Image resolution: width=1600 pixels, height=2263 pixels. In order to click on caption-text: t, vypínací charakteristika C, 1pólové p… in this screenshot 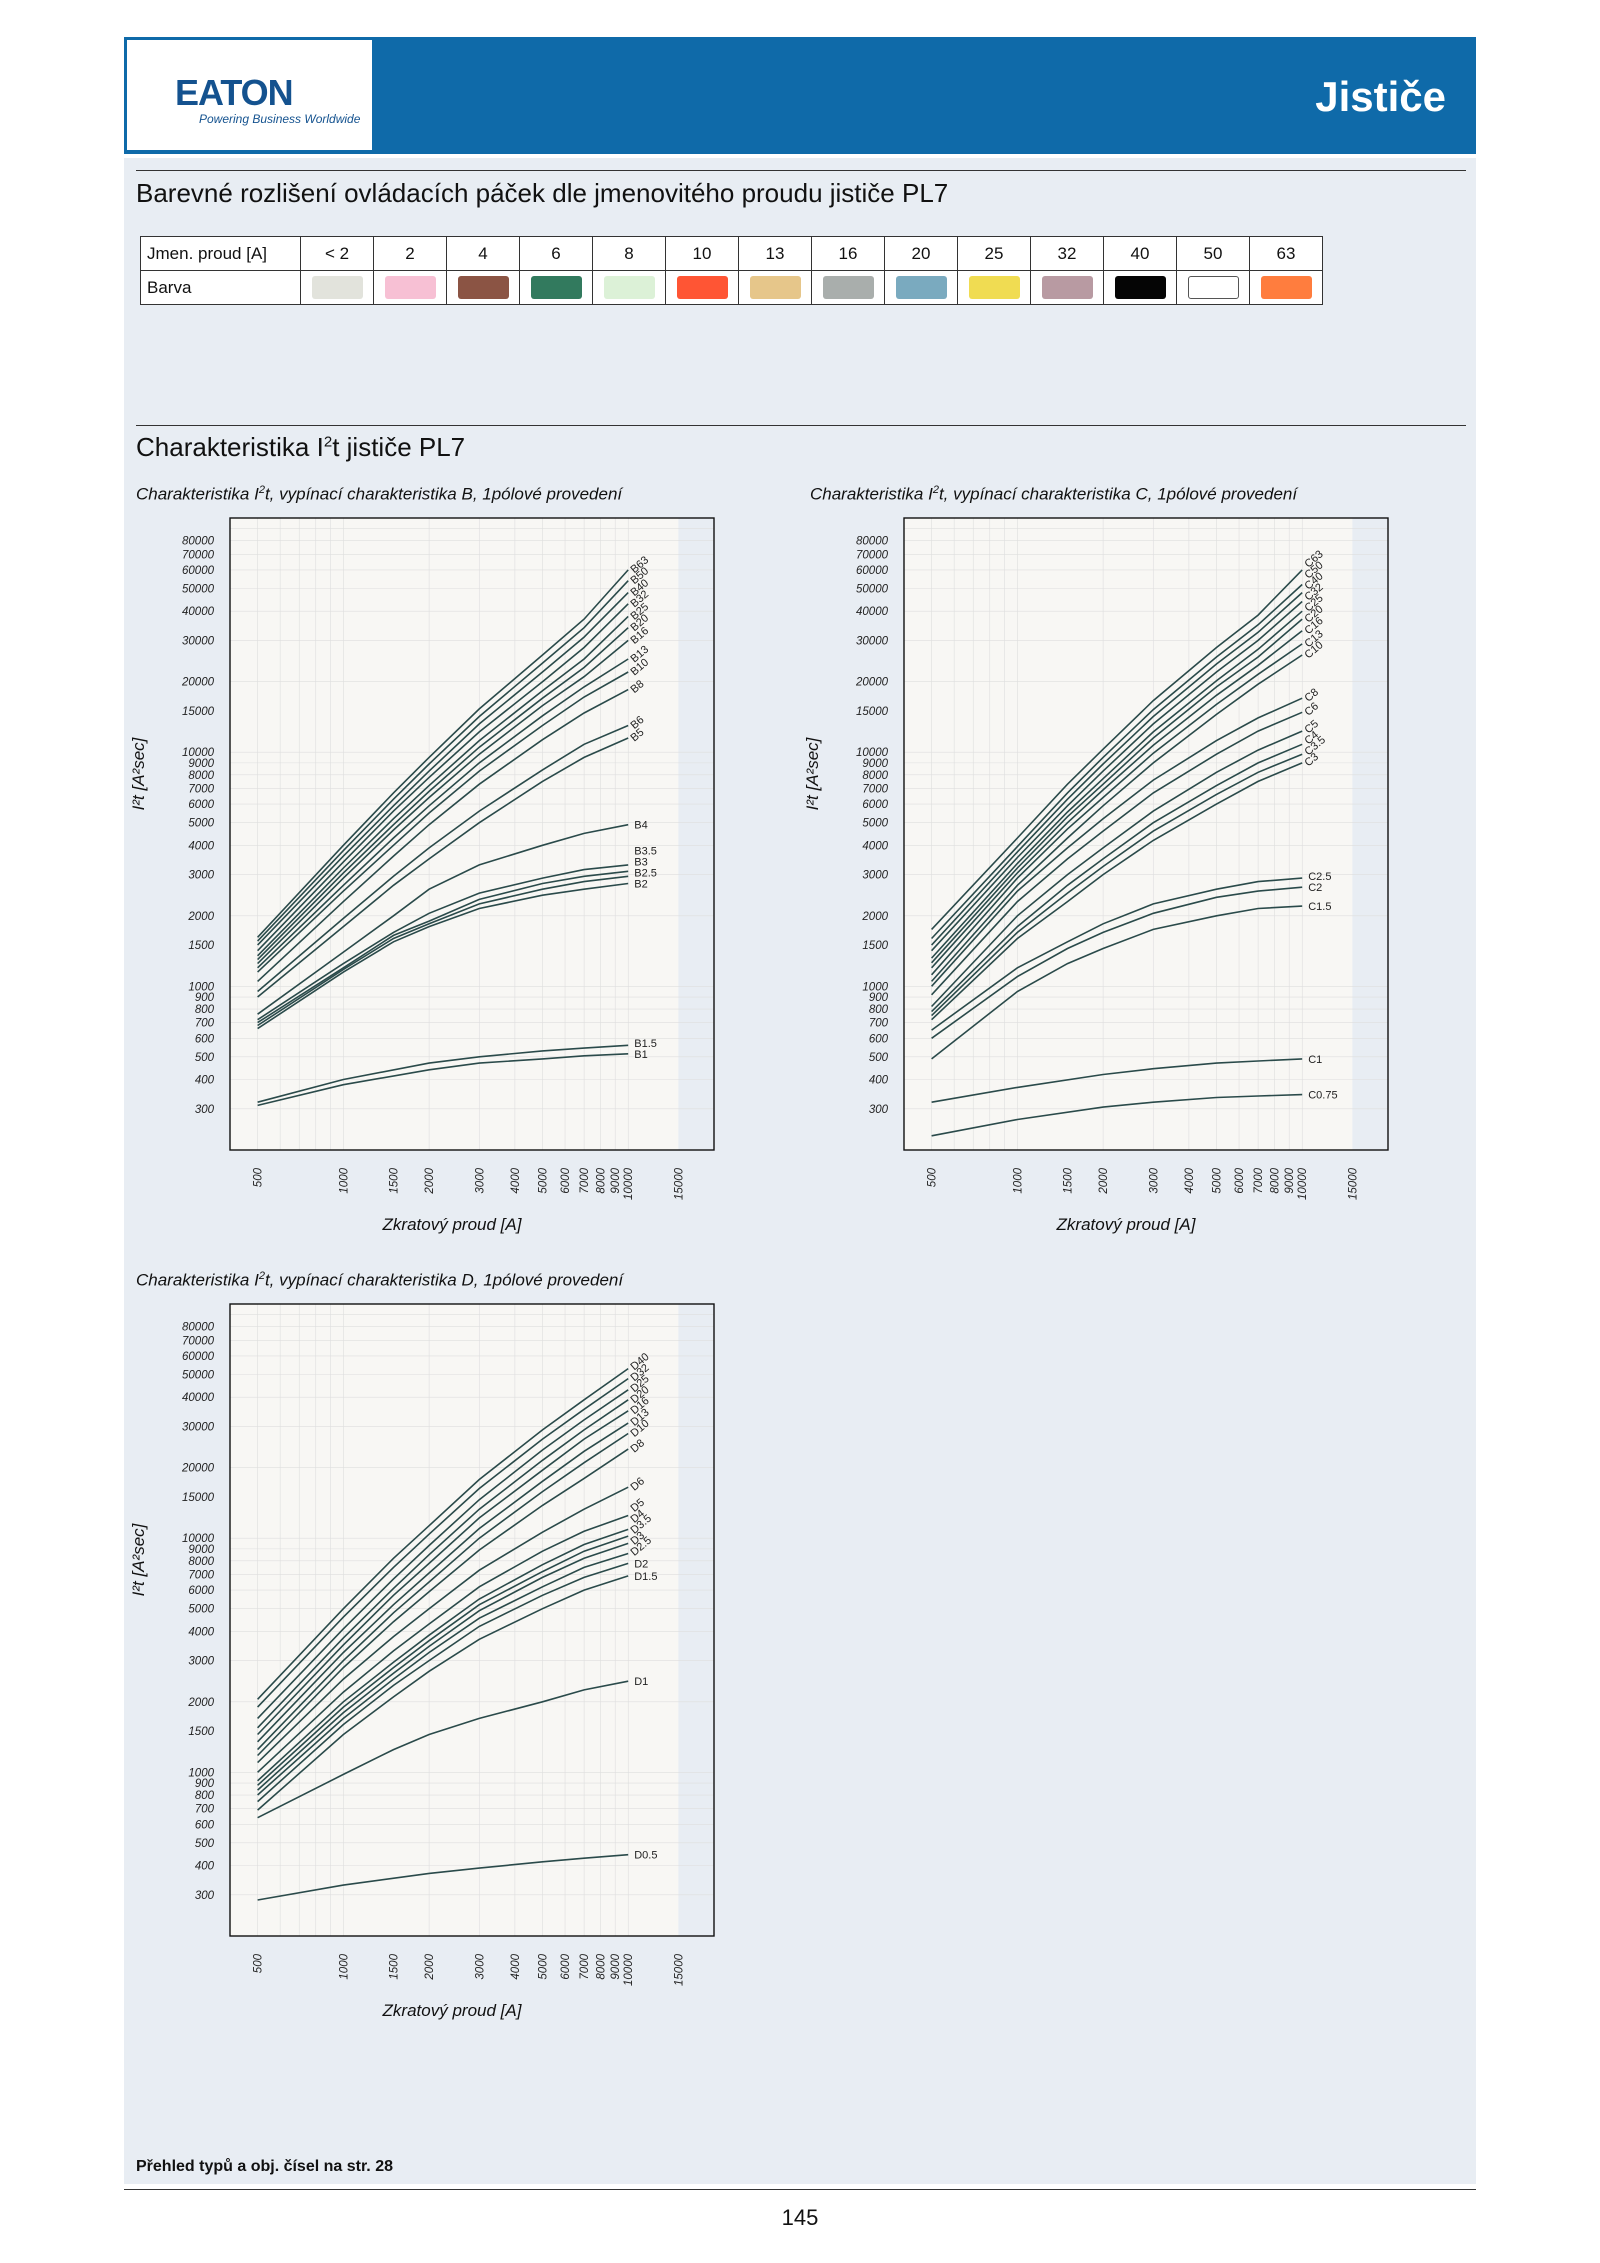, I will do `click(1118, 494)`.